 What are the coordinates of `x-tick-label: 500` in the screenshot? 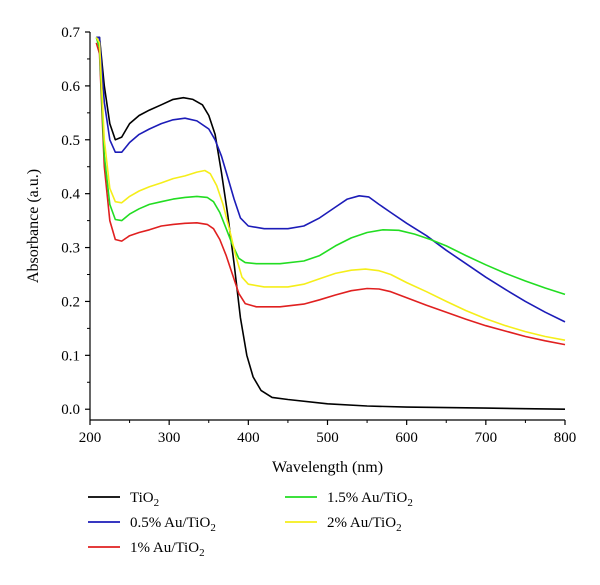 It's located at (327, 438).